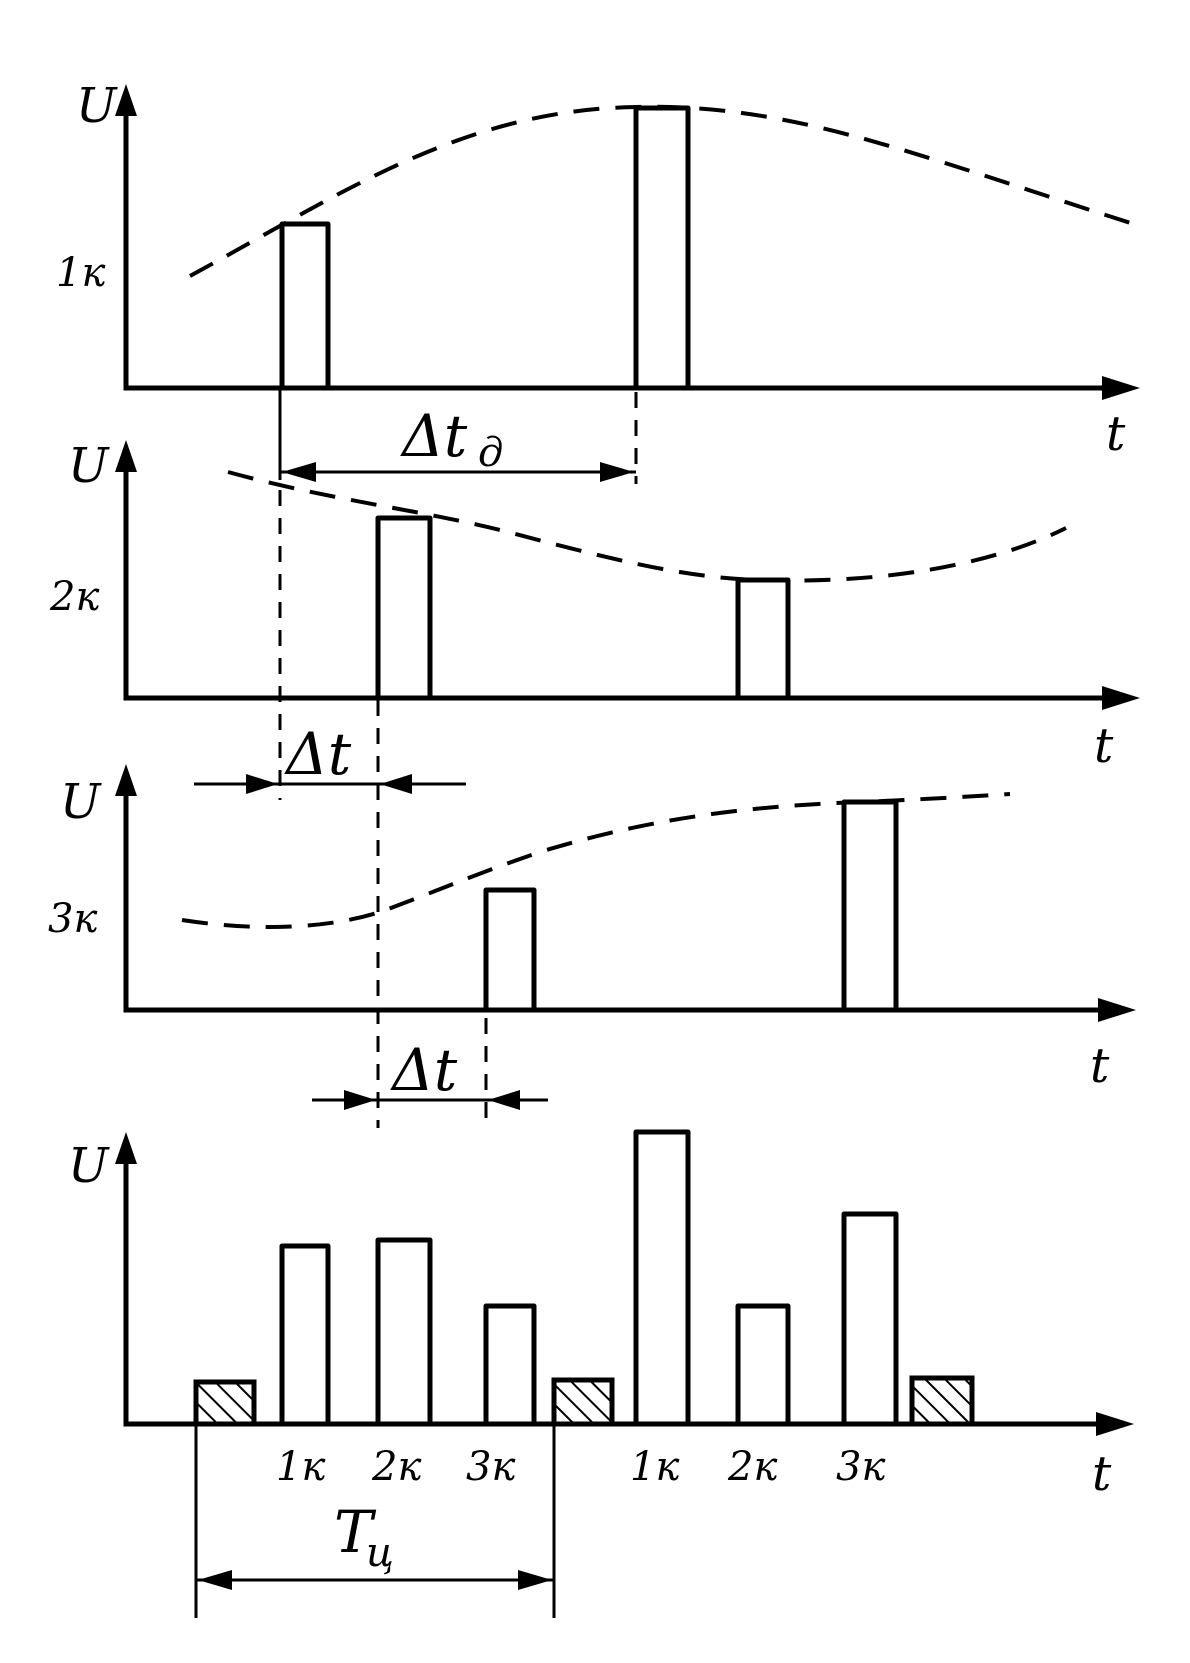 Image resolution: width=1190 pixels, height=1663 pixels. What do you see at coordinates (404, 608) in the screenshot?
I see `sample-pulse-2a` at bounding box center [404, 608].